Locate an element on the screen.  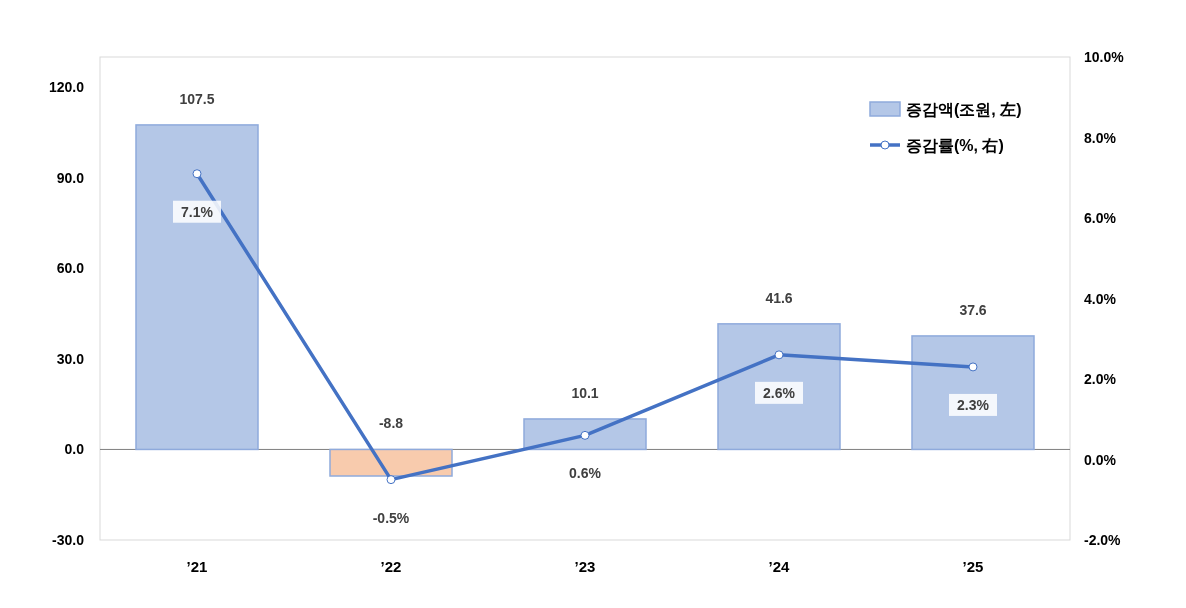
data-label: -0.5% is located at coordinates (391, 517).